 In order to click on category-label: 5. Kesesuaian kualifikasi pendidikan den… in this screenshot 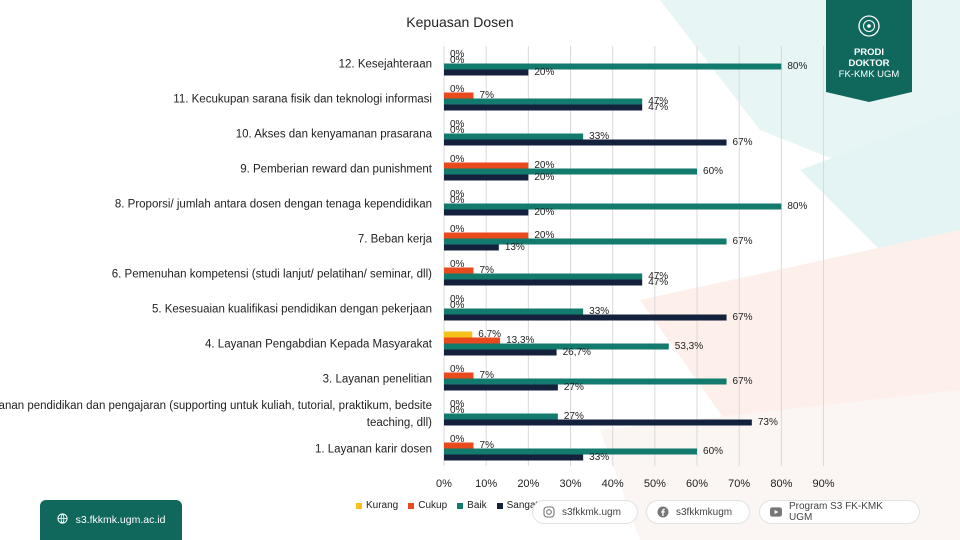, I will do `click(292, 310)`.